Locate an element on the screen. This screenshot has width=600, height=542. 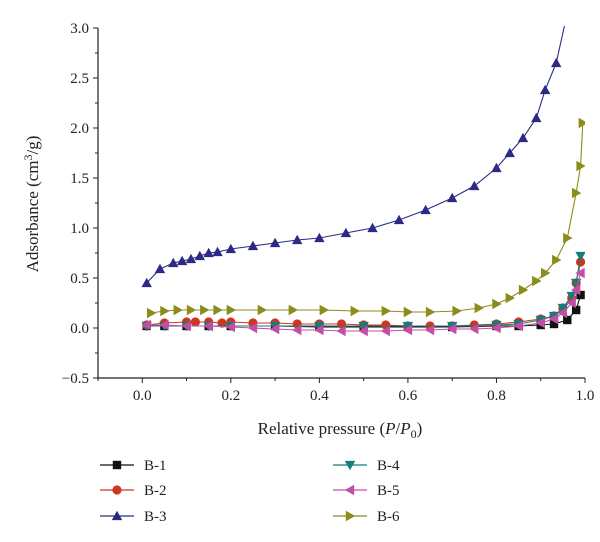
legend-label: B-5 is located at coordinates (388, 491).